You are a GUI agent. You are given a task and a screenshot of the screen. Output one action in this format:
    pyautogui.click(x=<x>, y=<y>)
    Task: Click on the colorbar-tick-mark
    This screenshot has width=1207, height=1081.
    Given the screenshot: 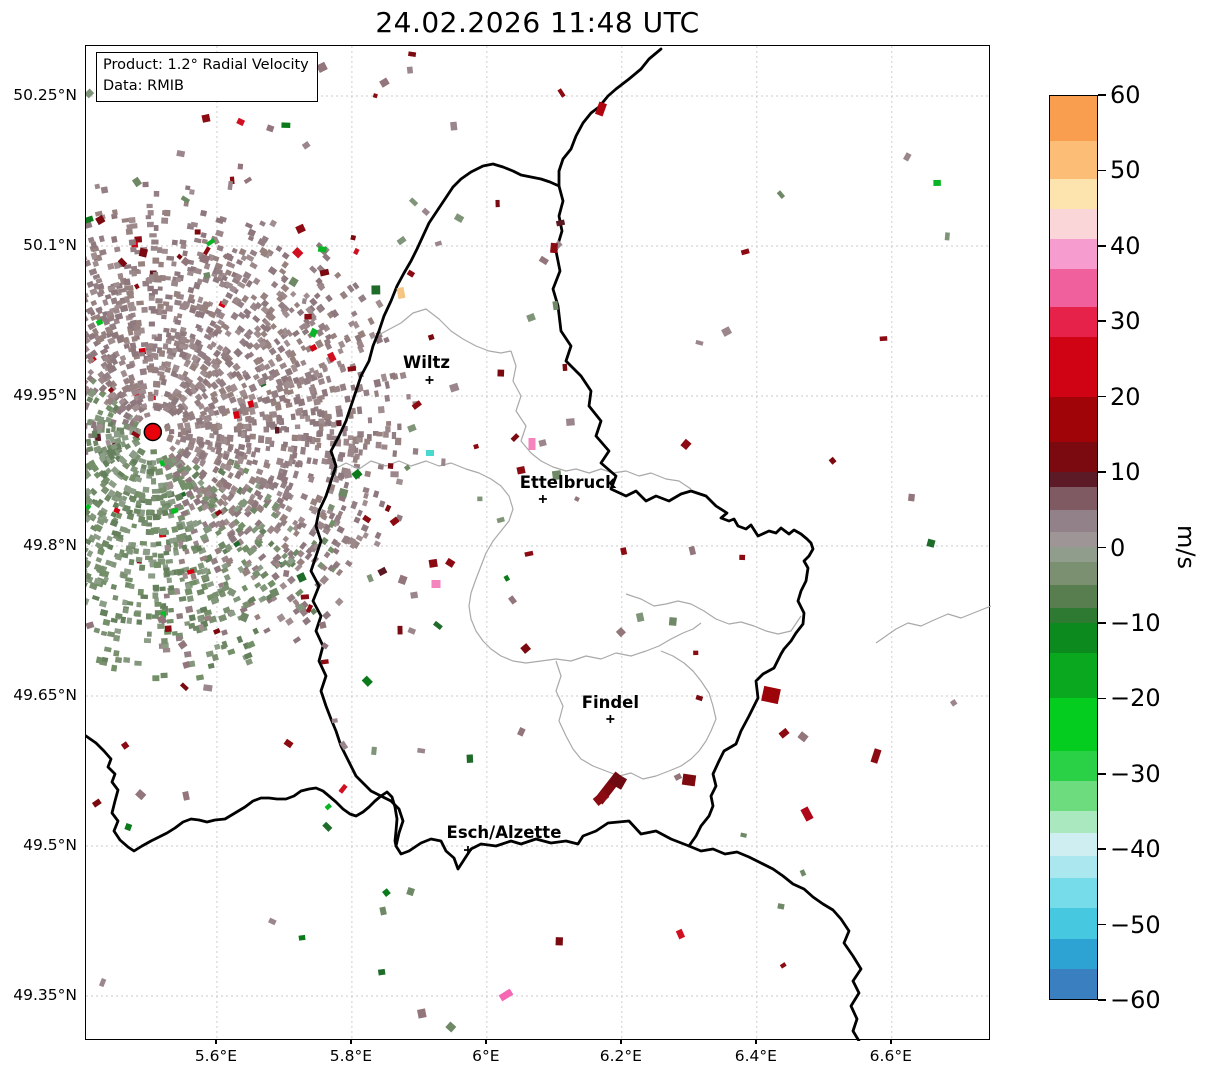 What is the action you would take?
    pyautogui.click(x=1102, y=170)
    